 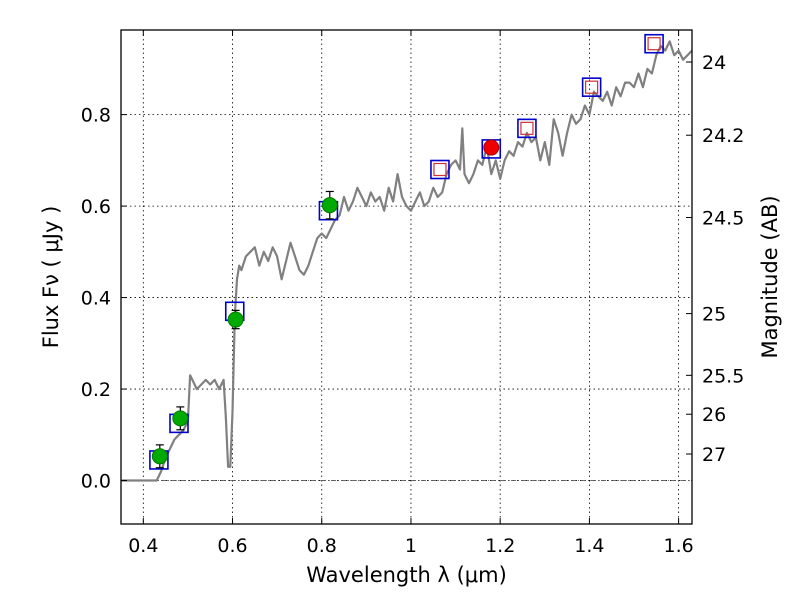 I want to click on y2-axis-label: Magnitude (AB), so click(x=770, y=276).